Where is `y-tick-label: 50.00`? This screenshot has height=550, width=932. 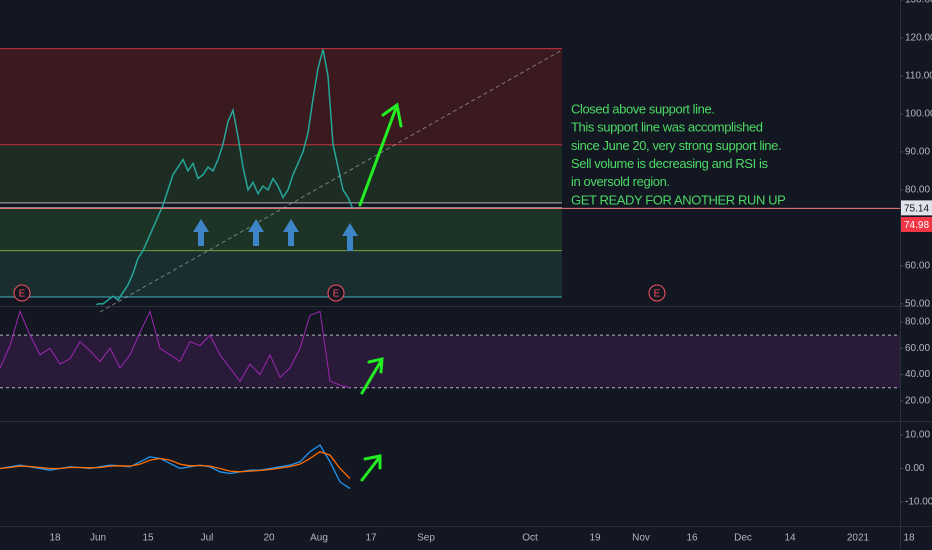
y-tick-label: 50.00 is located at coordinates (917, 304).